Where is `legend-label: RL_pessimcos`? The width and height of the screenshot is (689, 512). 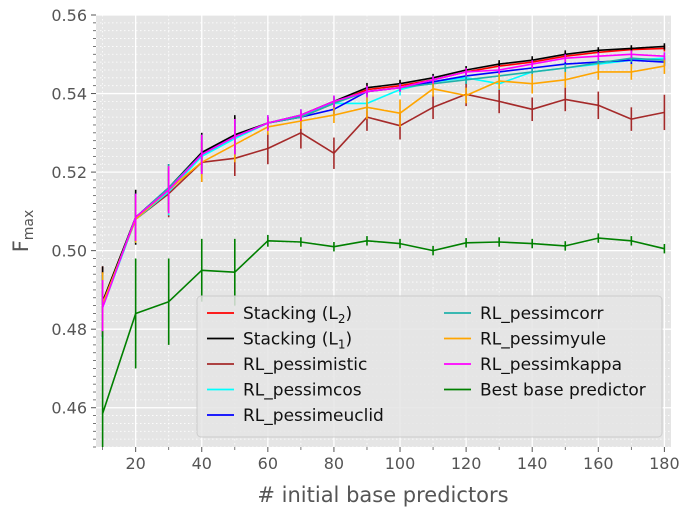
legend-label: RL_pessimcos is located at coordinates (302, 391).